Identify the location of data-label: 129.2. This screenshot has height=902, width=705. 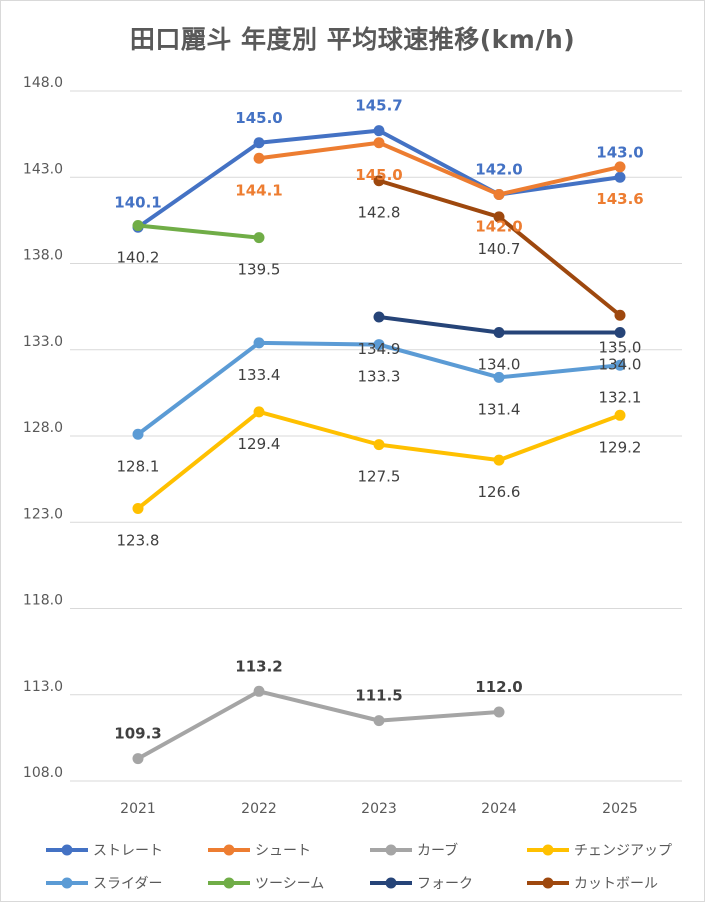
(620, 447).